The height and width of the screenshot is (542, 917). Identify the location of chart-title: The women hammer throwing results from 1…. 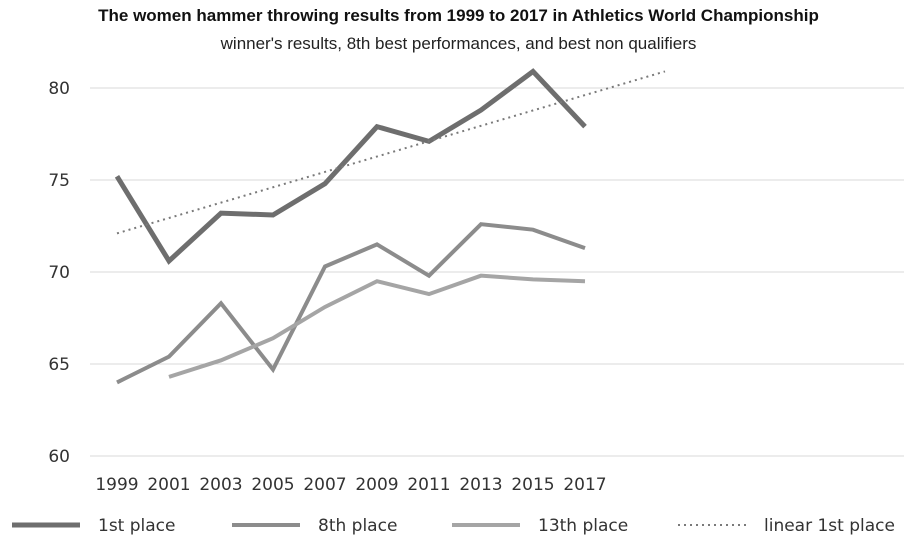
(458, 15).